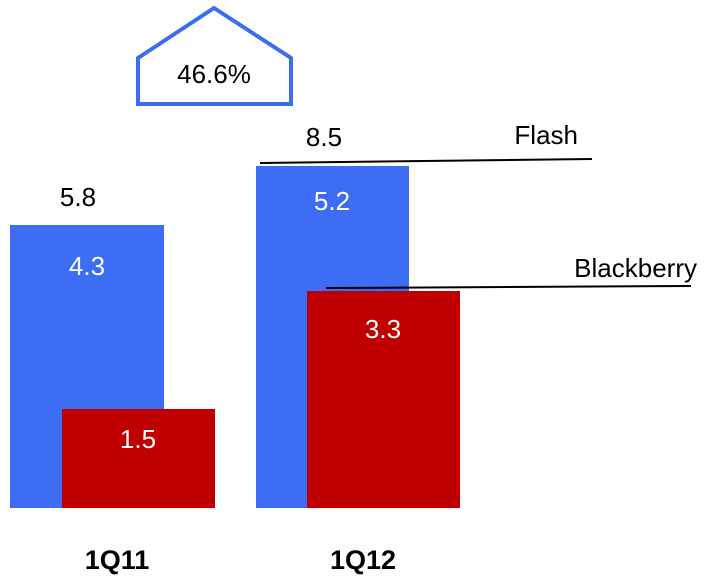  What do you see at coordinates (426, 161) in the screenshot?
I see `flash-leader-line` at bounding box center [426, 161].